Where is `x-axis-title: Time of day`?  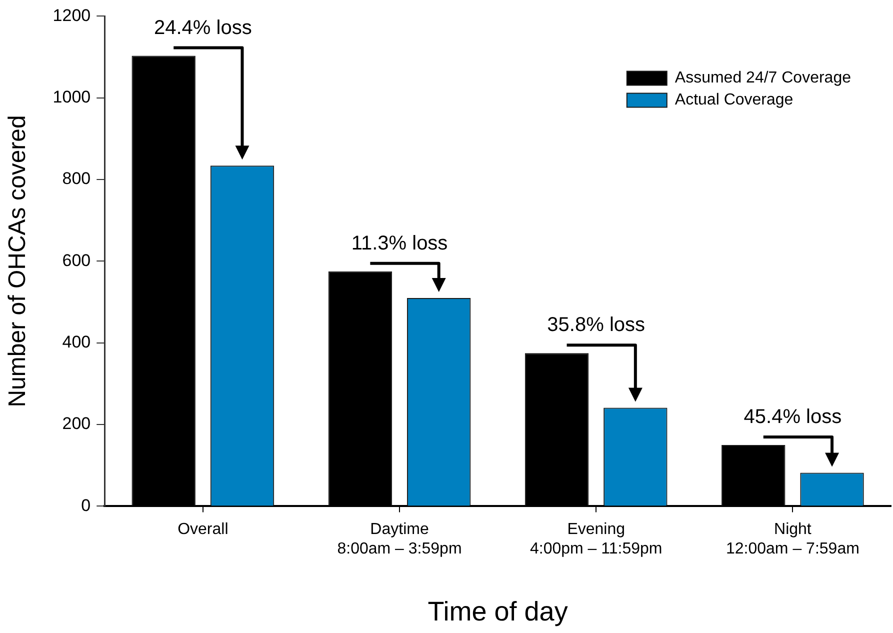 x-axis-title: Time of day is located at coordinates (498, 611).